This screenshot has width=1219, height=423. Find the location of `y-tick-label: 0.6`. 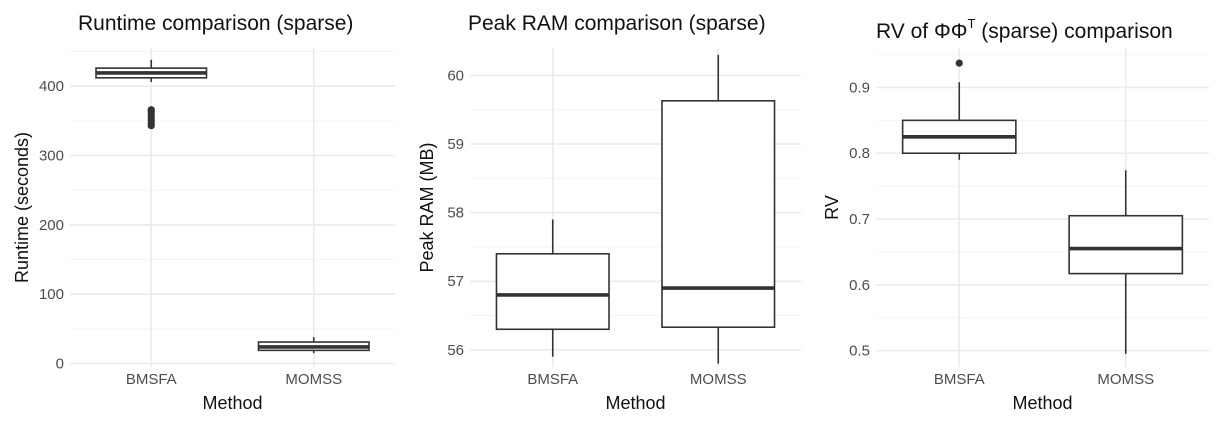

y-tick-label: 0.6 is located at coordinates (859, 285).